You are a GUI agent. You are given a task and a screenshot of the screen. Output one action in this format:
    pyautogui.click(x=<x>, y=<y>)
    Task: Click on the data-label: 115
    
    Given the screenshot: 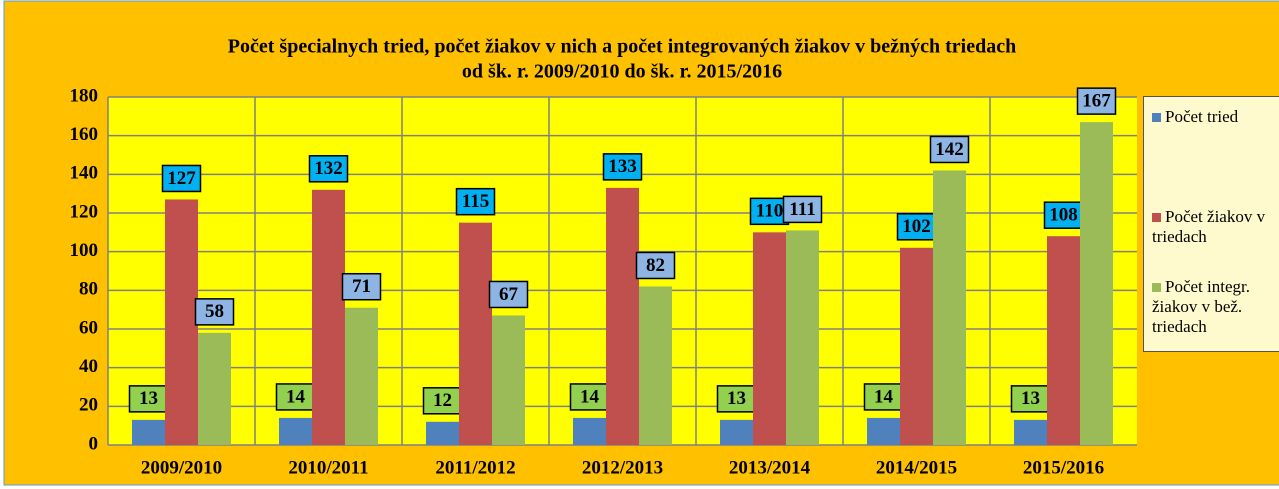 What is the action you would take?
    pyautogui.click(x=475, y=201)
    